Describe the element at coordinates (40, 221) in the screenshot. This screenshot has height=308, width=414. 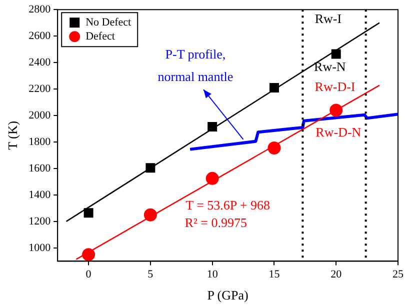
I see `y-tick-label: 1200` at that location.